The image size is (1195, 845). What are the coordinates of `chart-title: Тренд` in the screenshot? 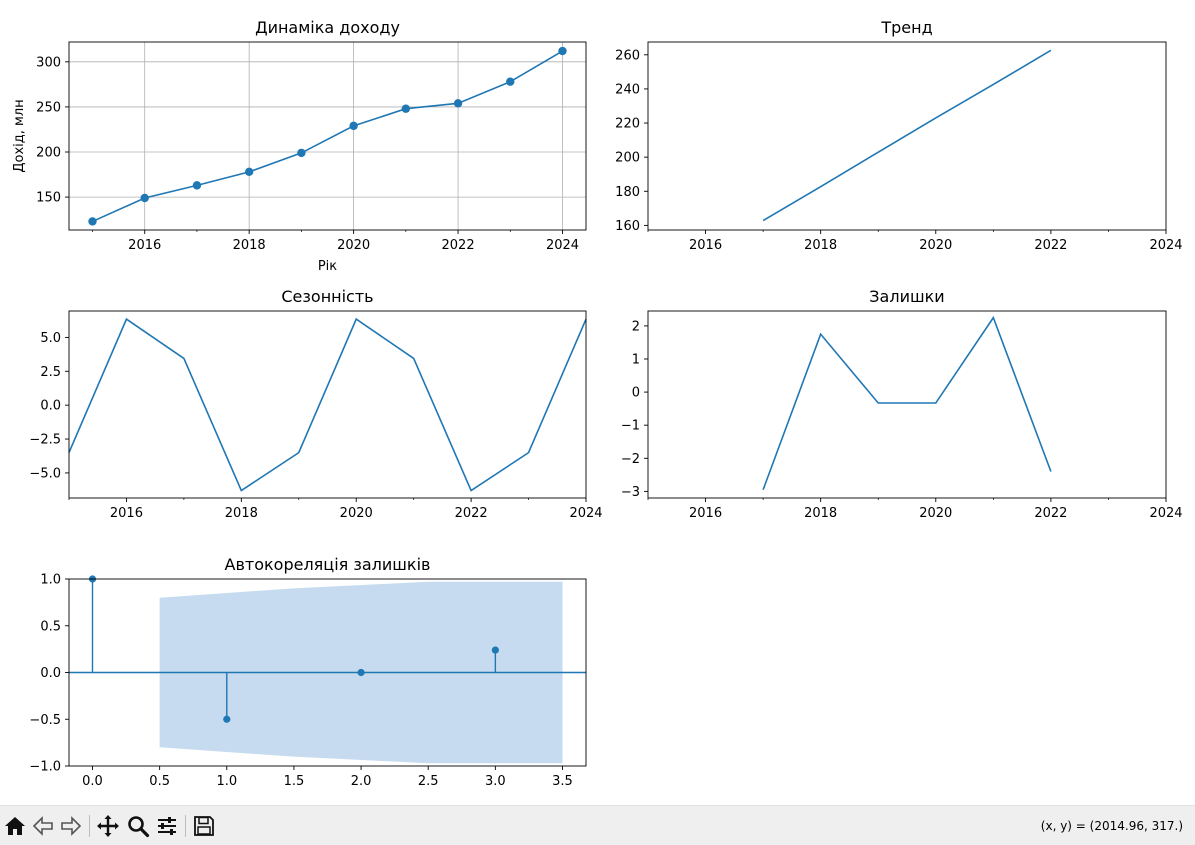 It's located at (906, 27).